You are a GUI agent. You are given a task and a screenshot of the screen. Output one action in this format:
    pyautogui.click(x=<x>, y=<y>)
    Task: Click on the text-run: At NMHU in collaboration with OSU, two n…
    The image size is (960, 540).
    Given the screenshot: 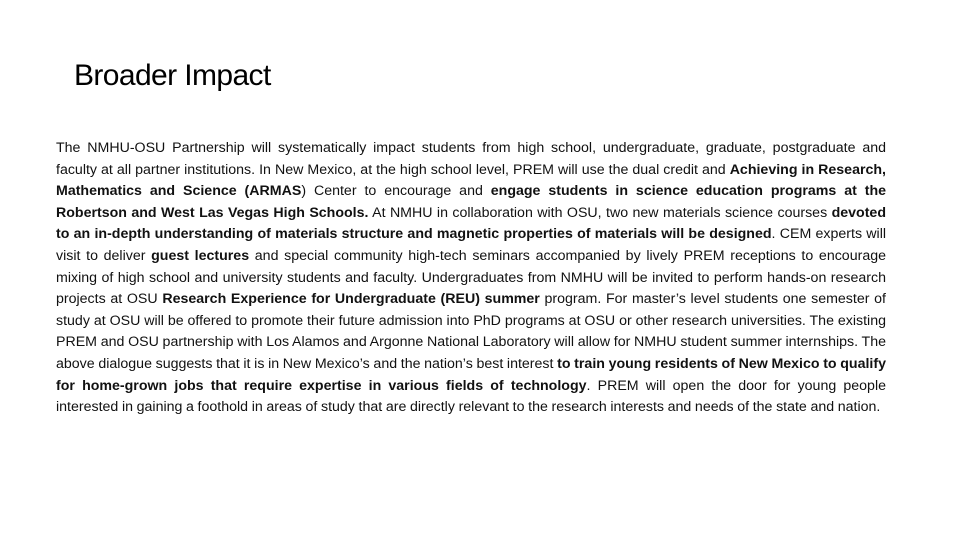 What is the action you would take?
    pyautogui.click(x=600, y=212)
    